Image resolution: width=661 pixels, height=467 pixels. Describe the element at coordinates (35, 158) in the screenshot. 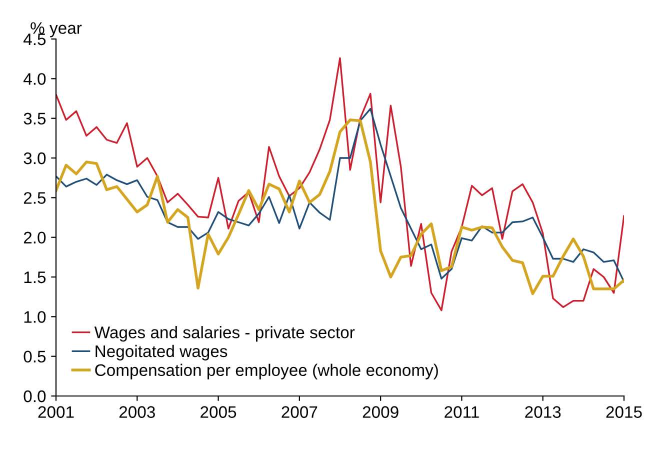

I see `y-tick-label: 3.0` at that location.